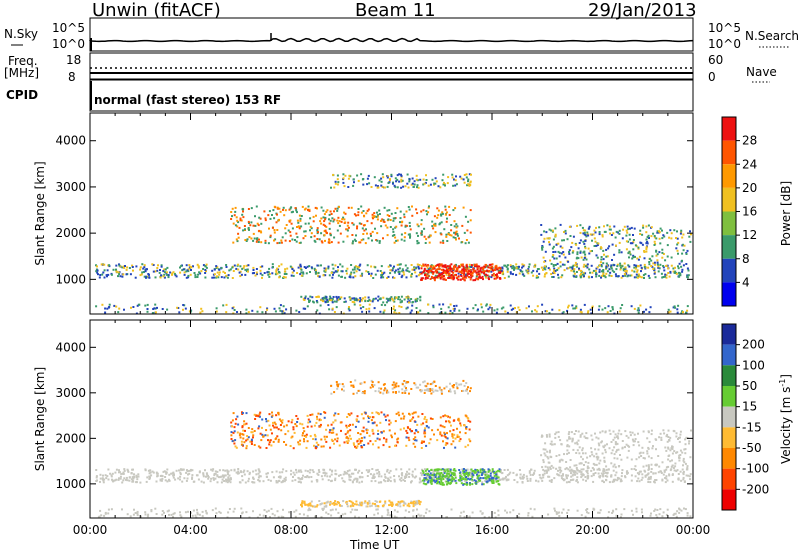 This screenshot has width=800, height=554. What do you see at coordinates (74, 60) in the screenshot?
I see `freq-tick-high: 18` at bounding box center [74, 60].